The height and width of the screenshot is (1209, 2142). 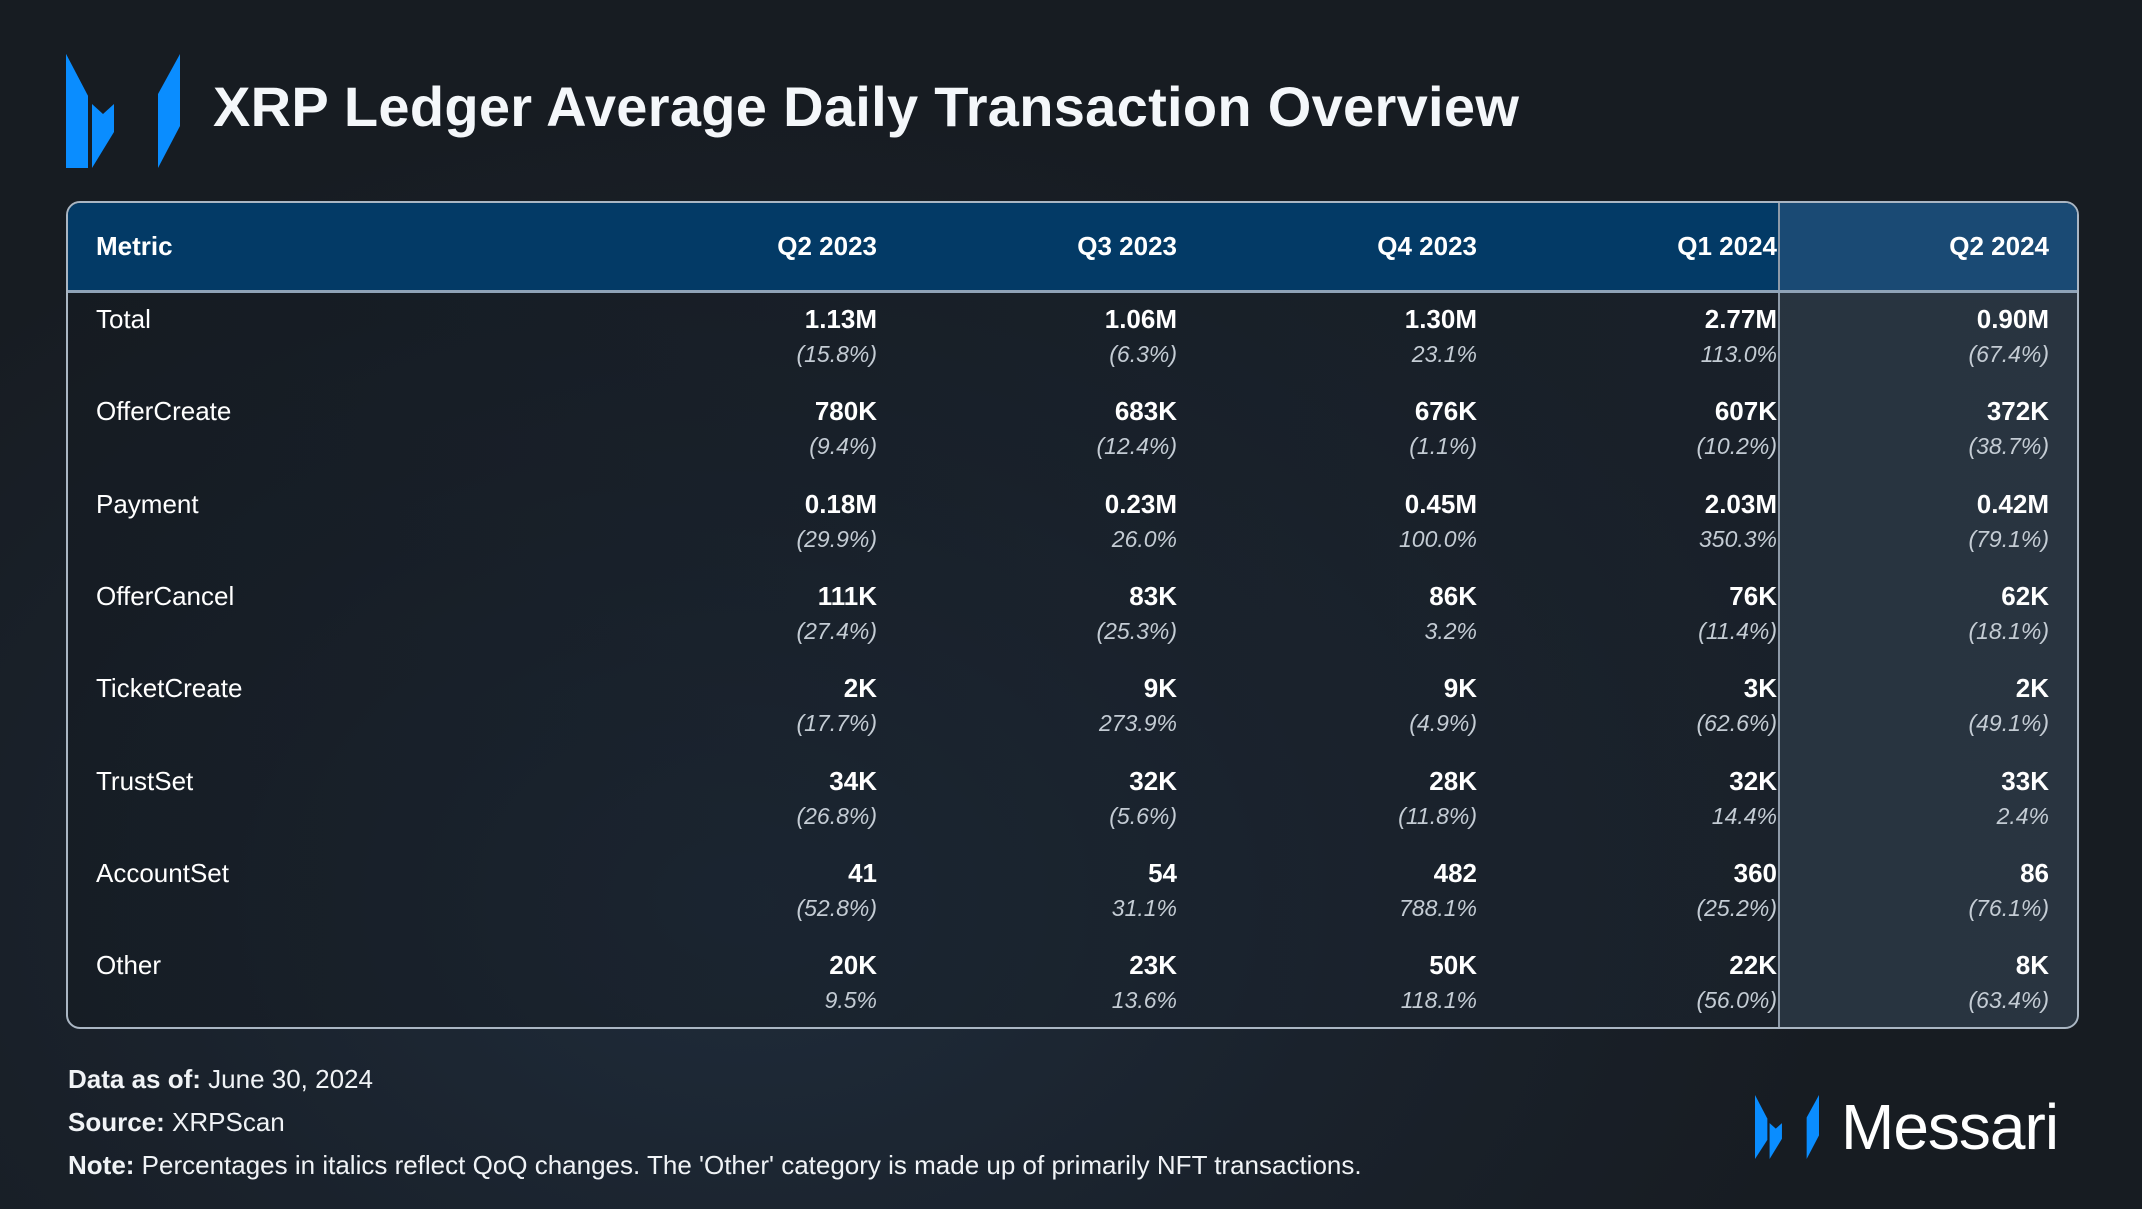 I want to click on cell-qoq-change: 9.5%, so click(x=850, y=1000).